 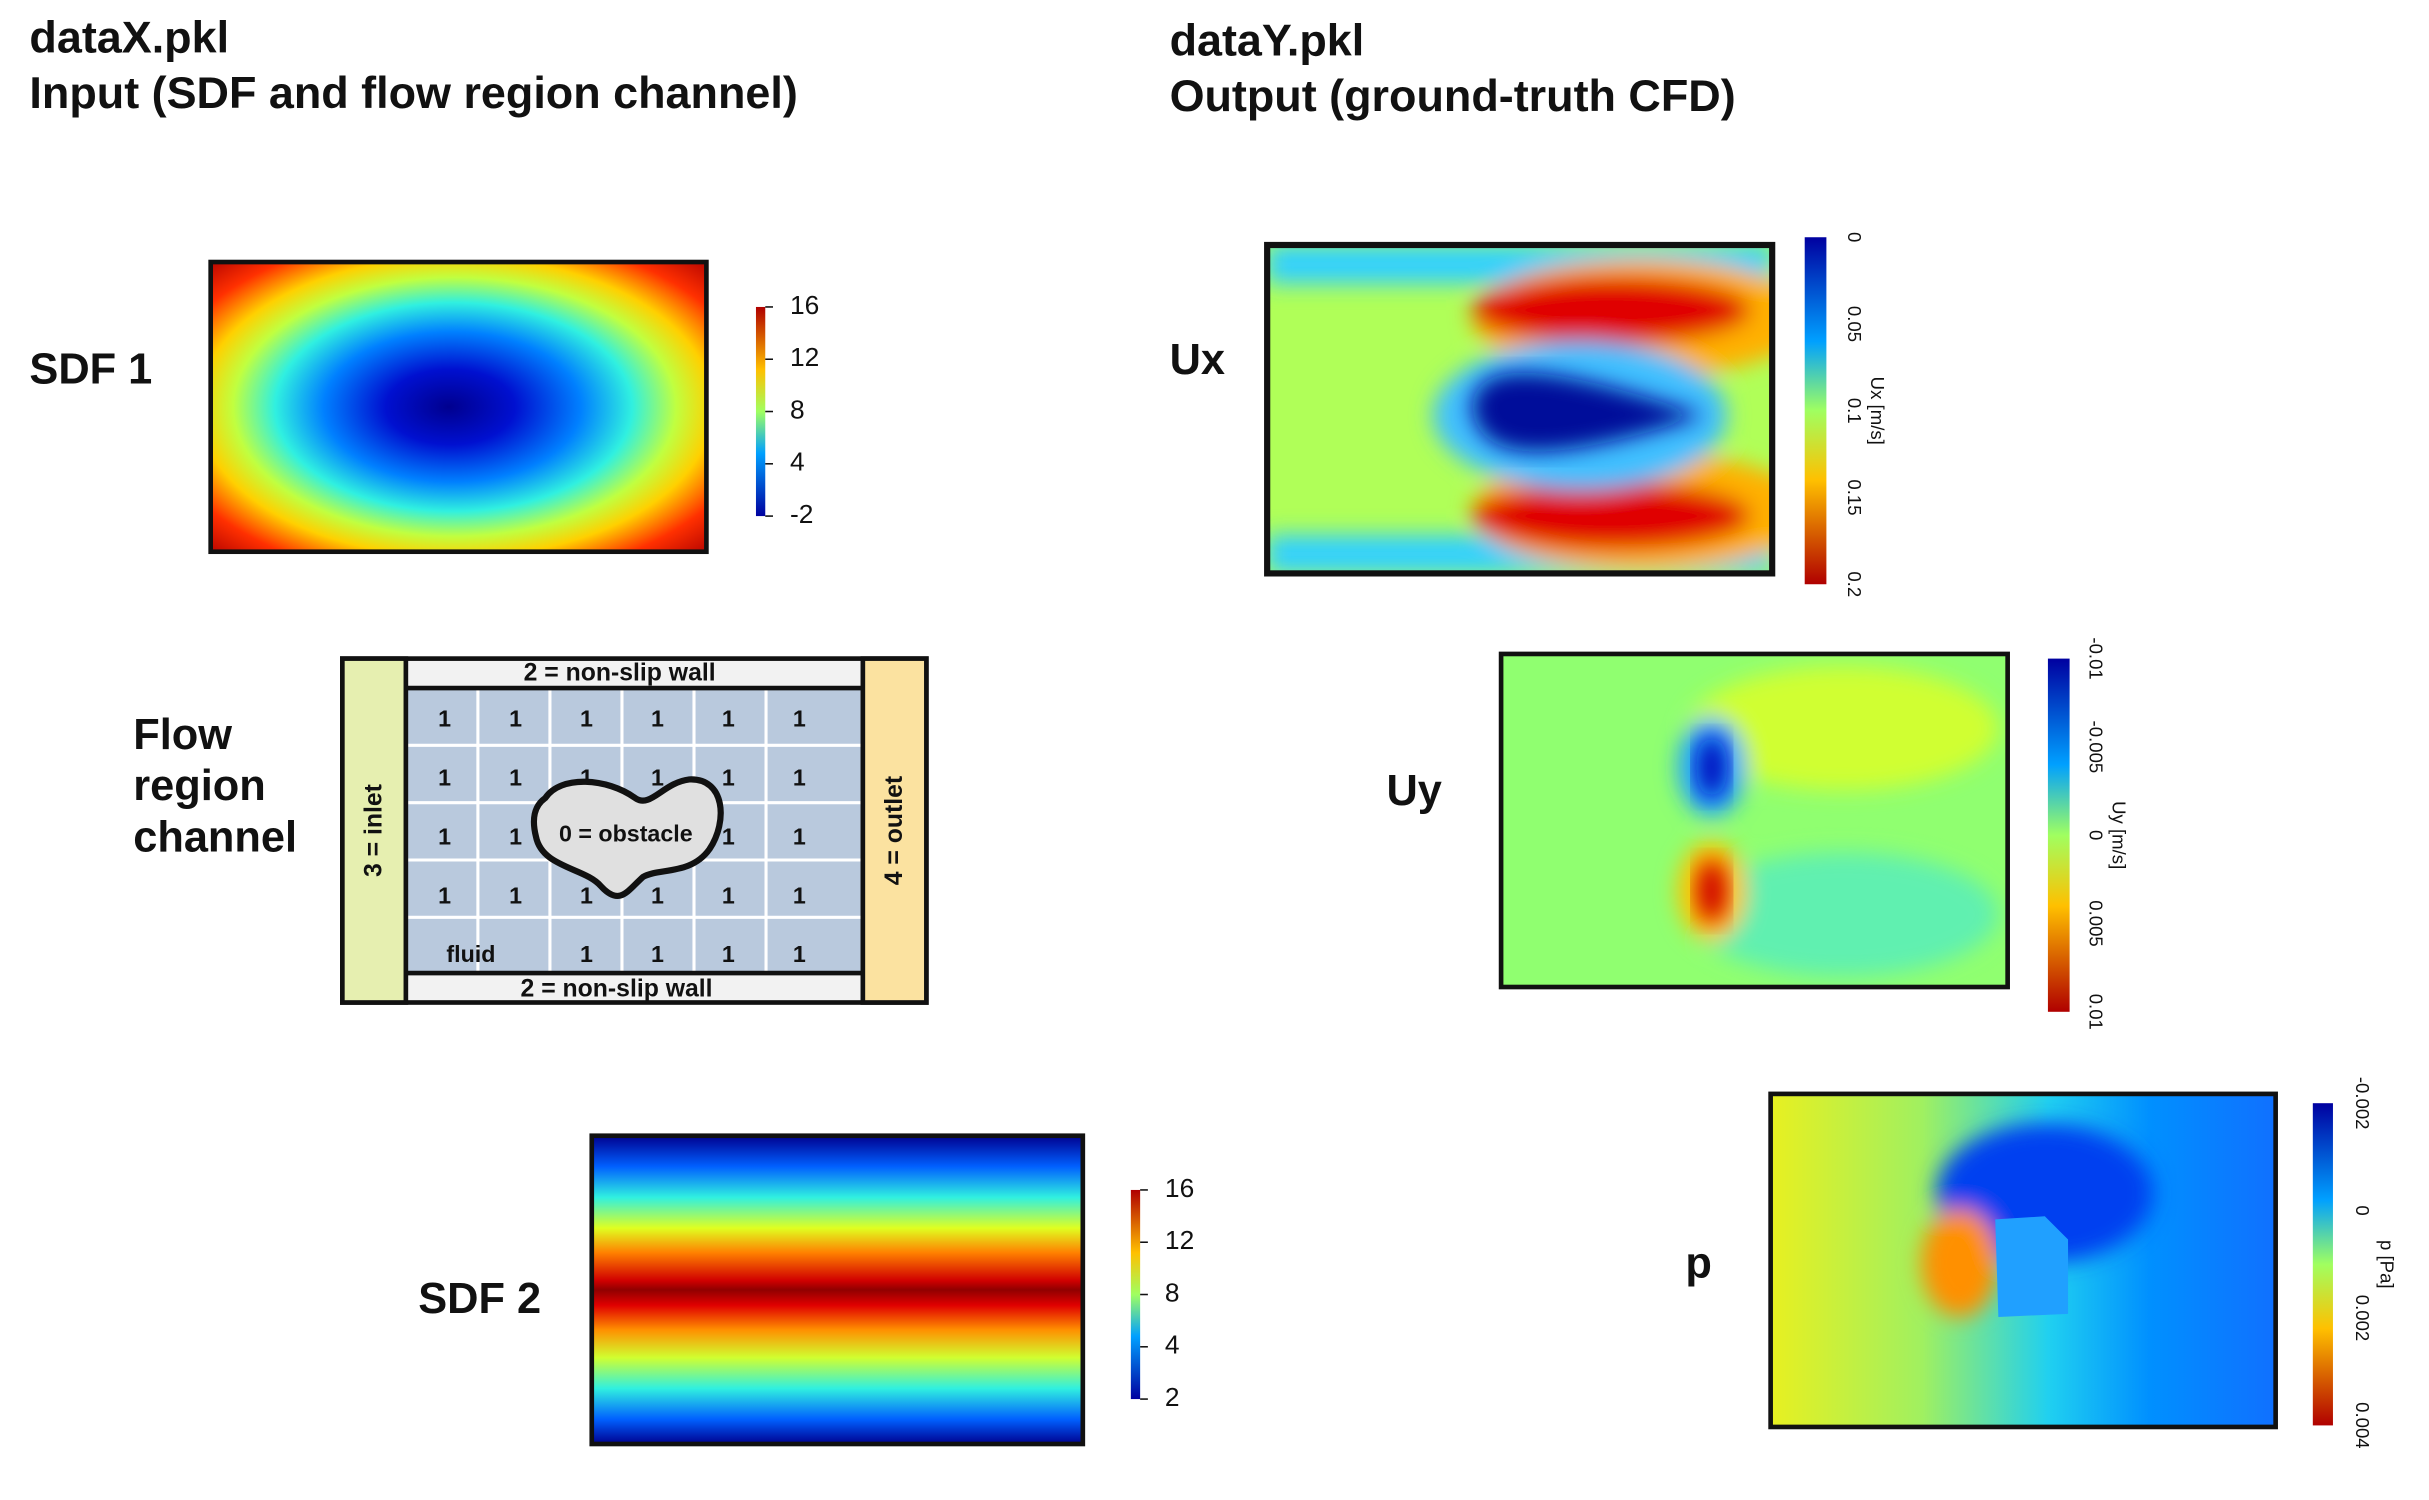 What do you see at coordinates (2095, 923) in the screenshot?
I see `colorbar-tick-label: 0.005` at bounding box center [2095, 923].